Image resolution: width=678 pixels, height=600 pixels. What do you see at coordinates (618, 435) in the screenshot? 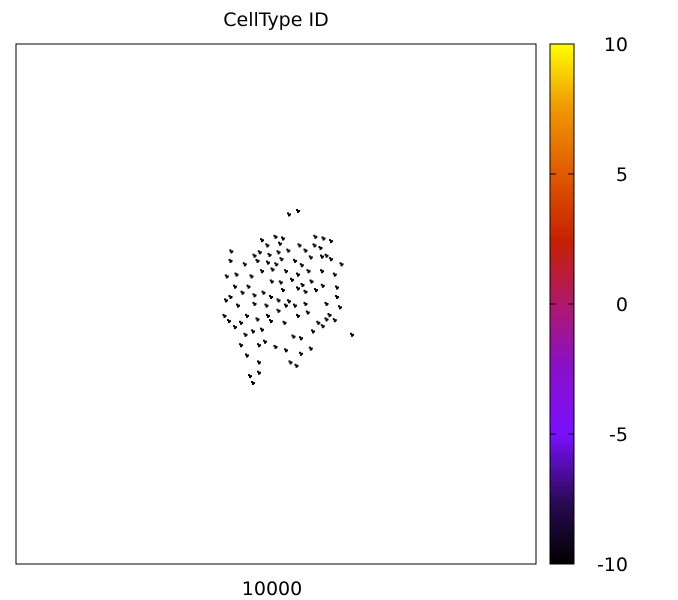
I see `colorbar-tick-label: -5` at bounding box center [618, 435].